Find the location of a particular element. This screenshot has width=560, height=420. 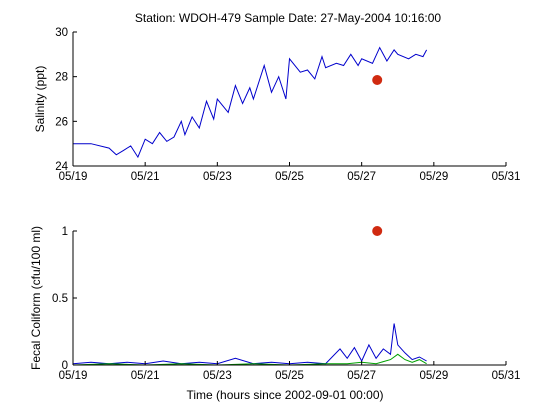

salinity-x-tick-label: 05/27 is located at coordinates (361, 177).